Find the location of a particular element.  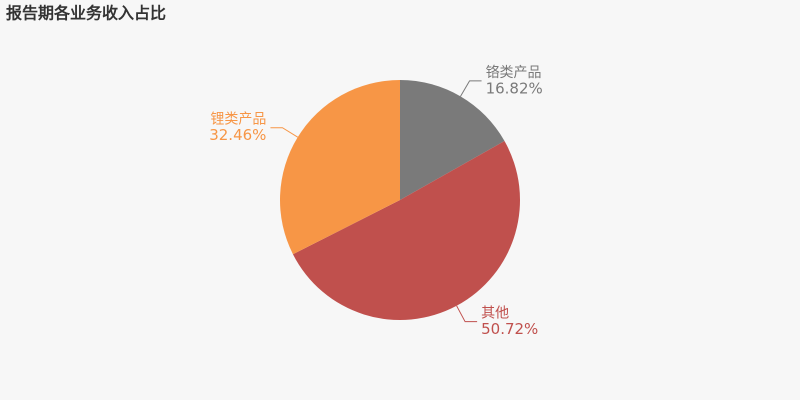

slice-label: 其他 is located at coordinates (495, 314).